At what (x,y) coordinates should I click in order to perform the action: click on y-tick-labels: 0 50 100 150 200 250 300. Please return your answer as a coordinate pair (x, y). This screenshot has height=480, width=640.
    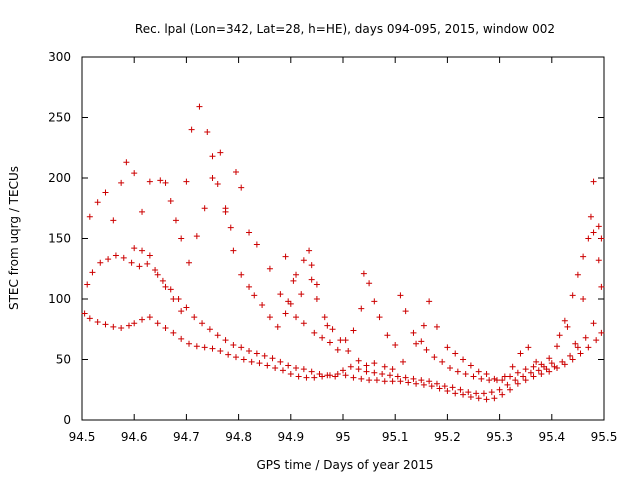
    Looking at the image, I should click on (59, 238).